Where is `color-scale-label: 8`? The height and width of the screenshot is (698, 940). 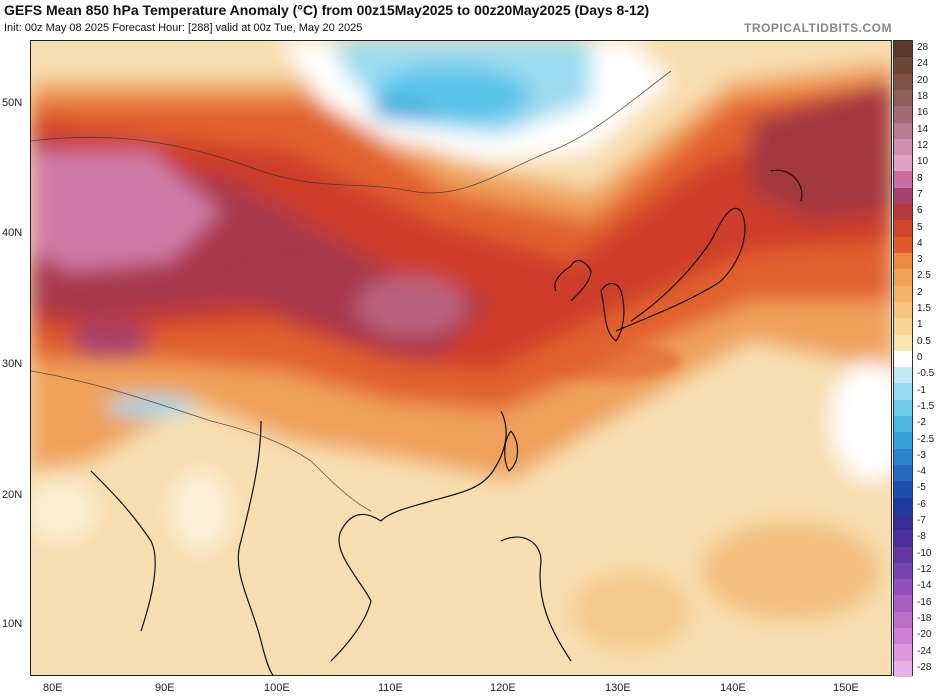
color-scale-label: 8 is located at coordinates (920, 178).